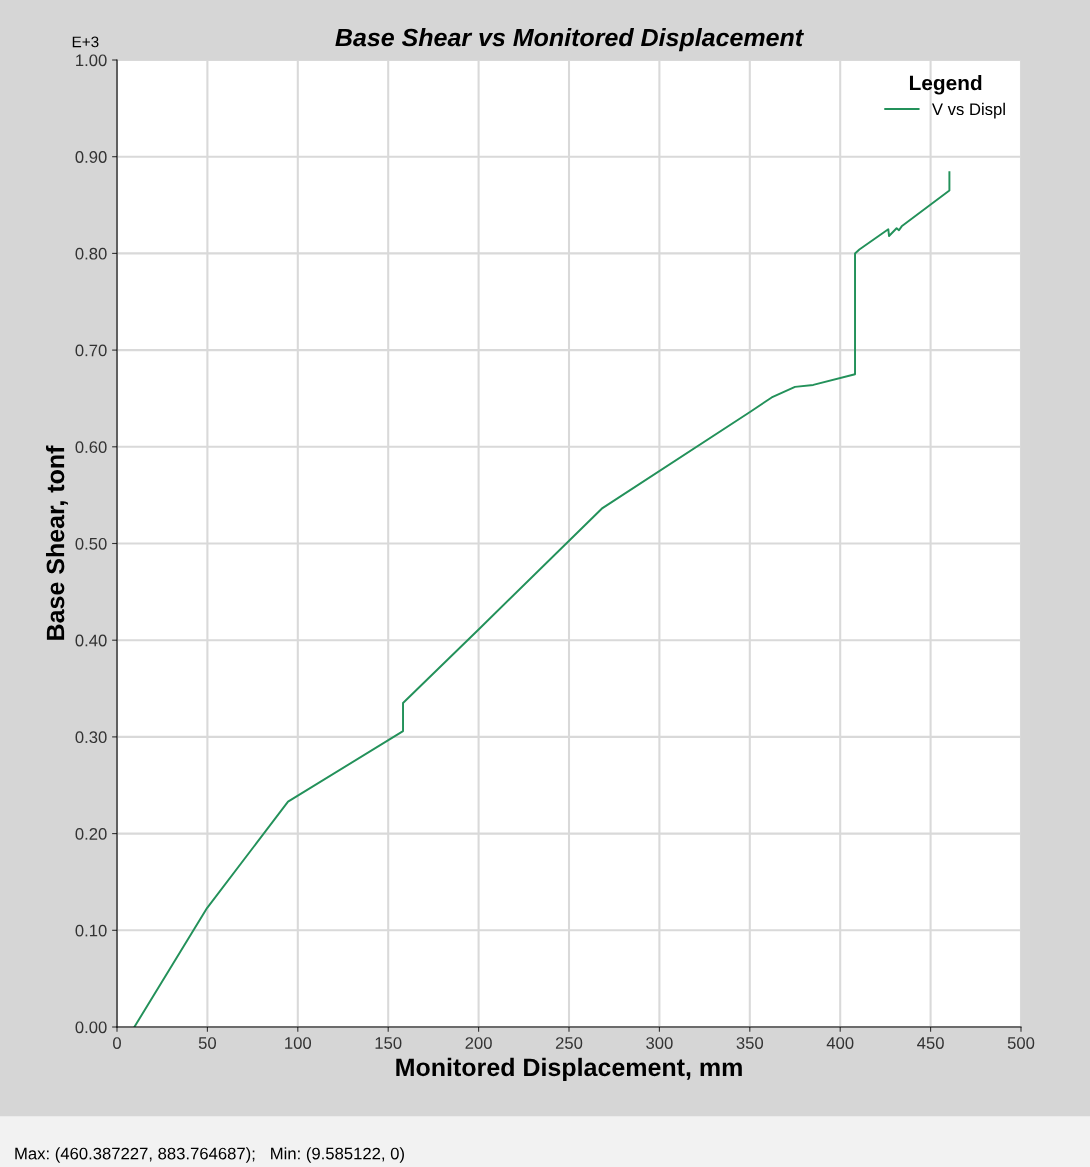 The image size is (1090, 1167). I want to click on x-tick-label: 0, so click(117, 1043).